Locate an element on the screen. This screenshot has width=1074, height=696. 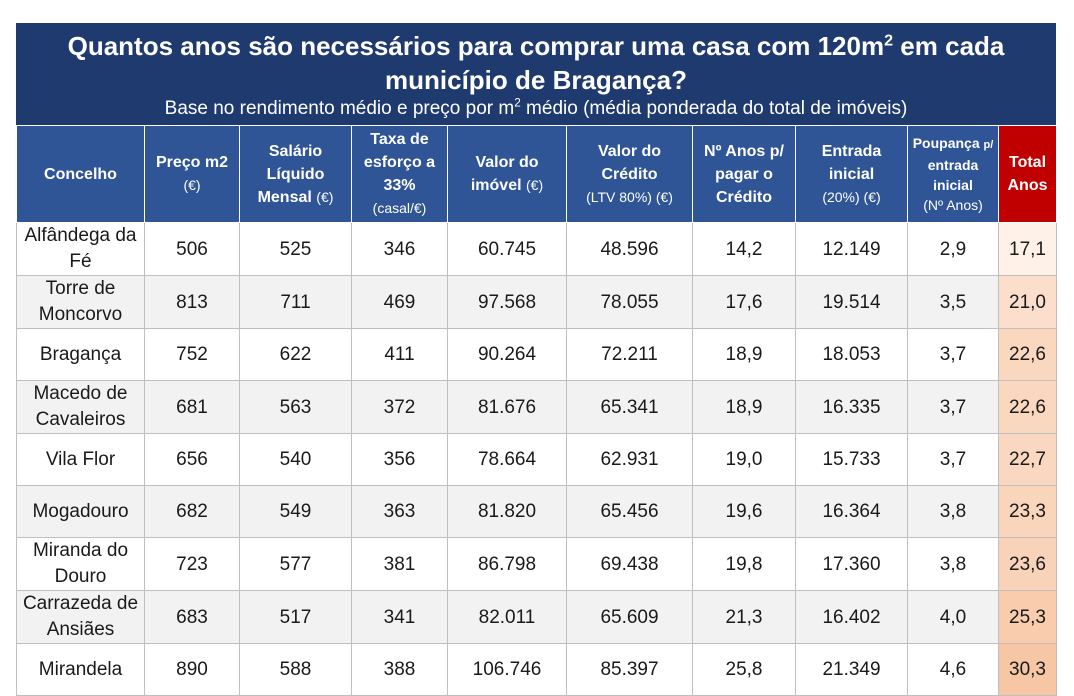
cell-salario: 588 is located at coordinates (295, 669).